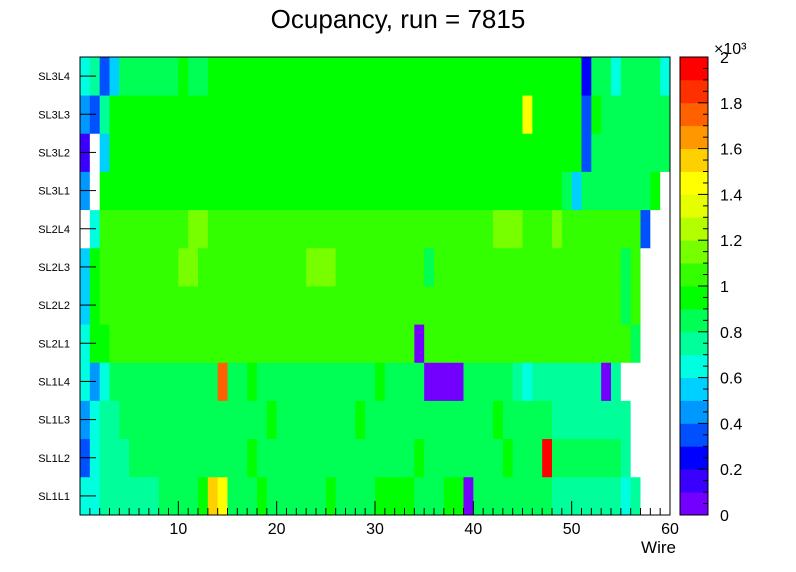  Describe the element at coordinates (724, 287) in the screenshot. I see `z-tick-label: 1` at that location.